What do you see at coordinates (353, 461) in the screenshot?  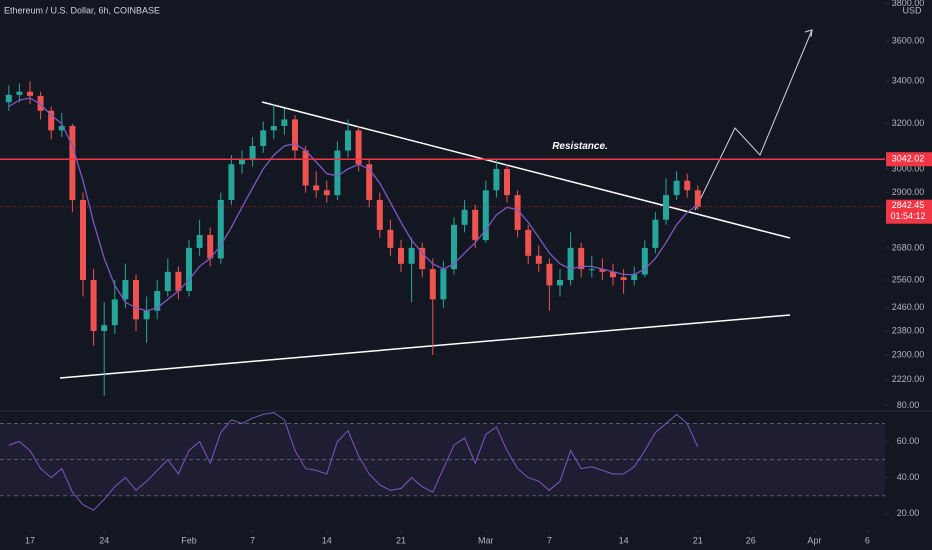 I see `rsi-line` at bounding box center [353, 461].